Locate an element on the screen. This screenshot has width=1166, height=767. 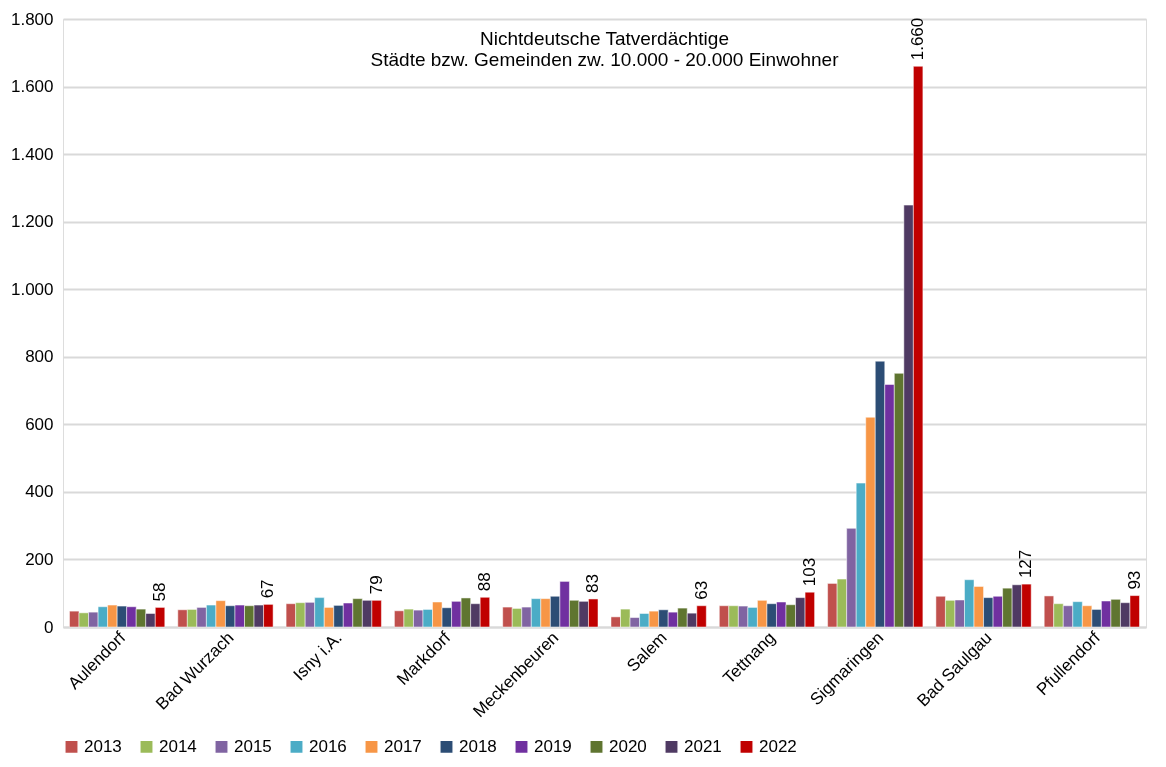
legend-label: 2016 is located at coordinates (328, 746).